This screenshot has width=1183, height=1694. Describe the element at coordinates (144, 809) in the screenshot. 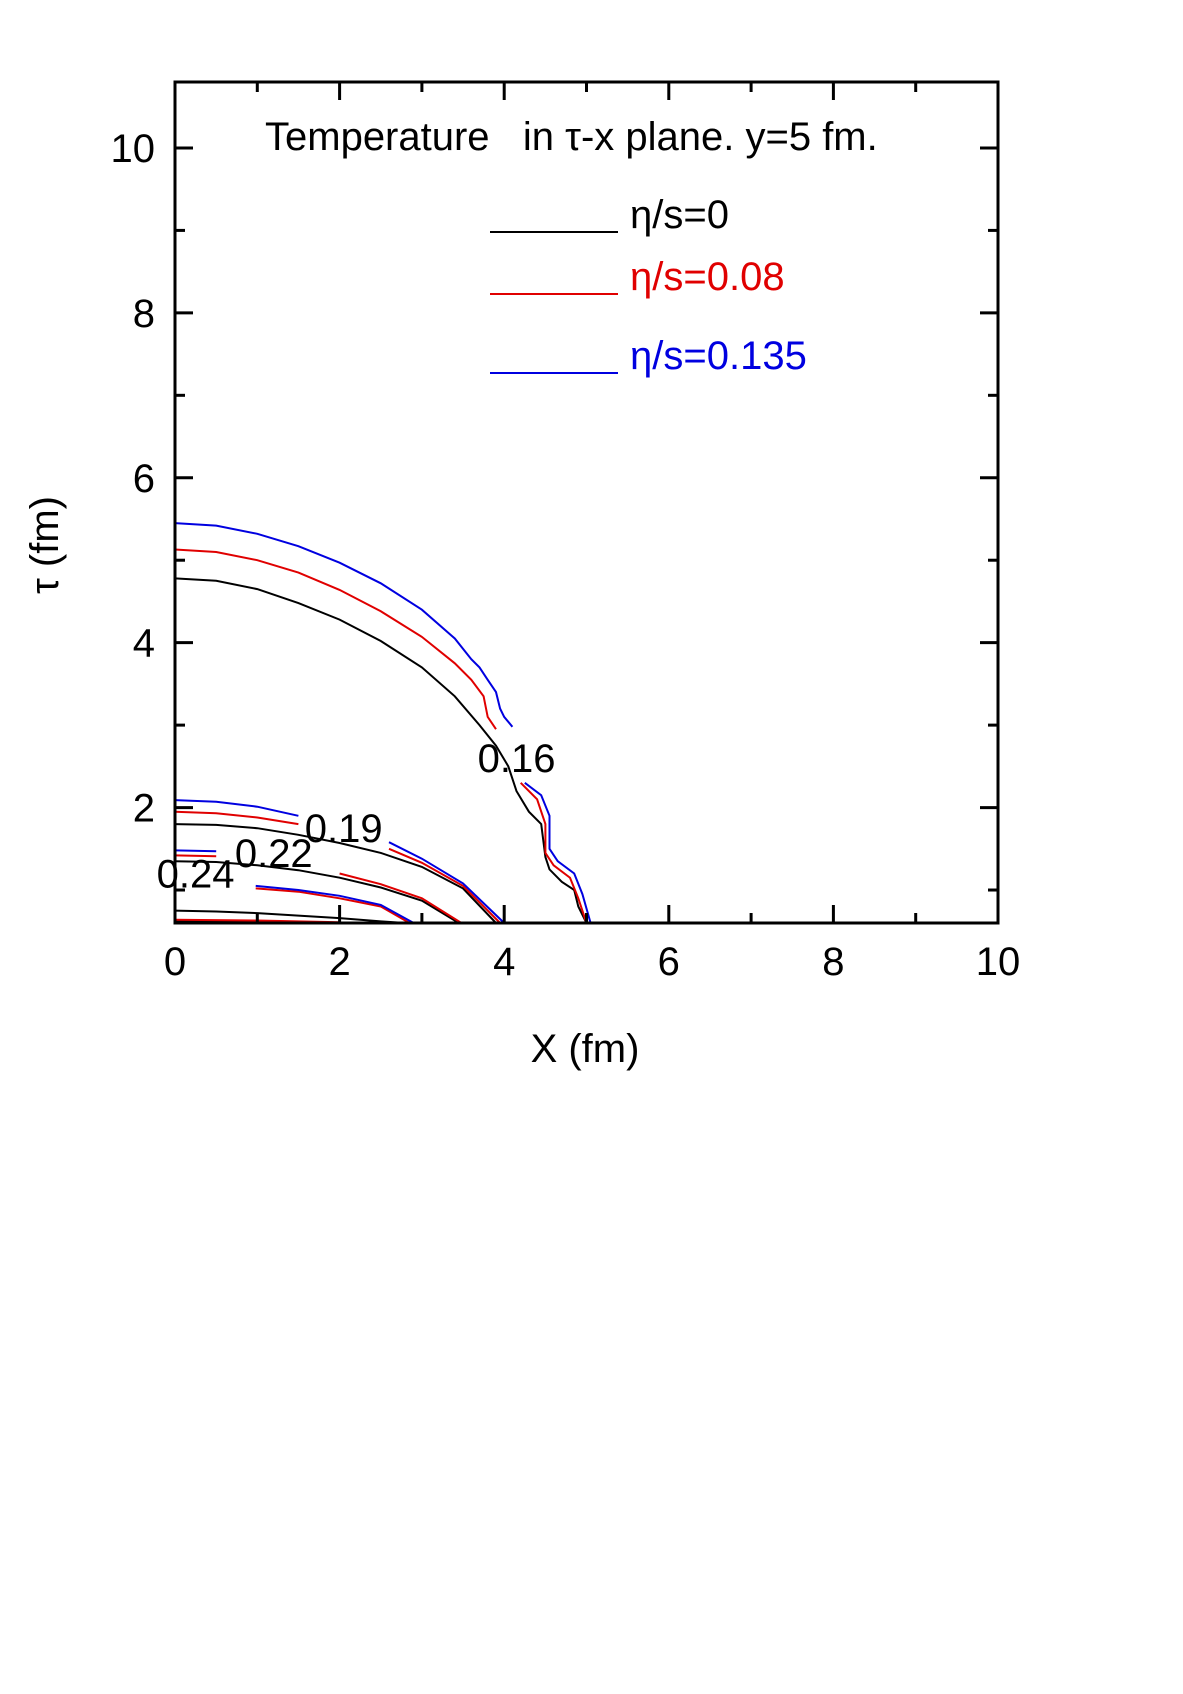

I see `y-tick-label: 2` at that location.